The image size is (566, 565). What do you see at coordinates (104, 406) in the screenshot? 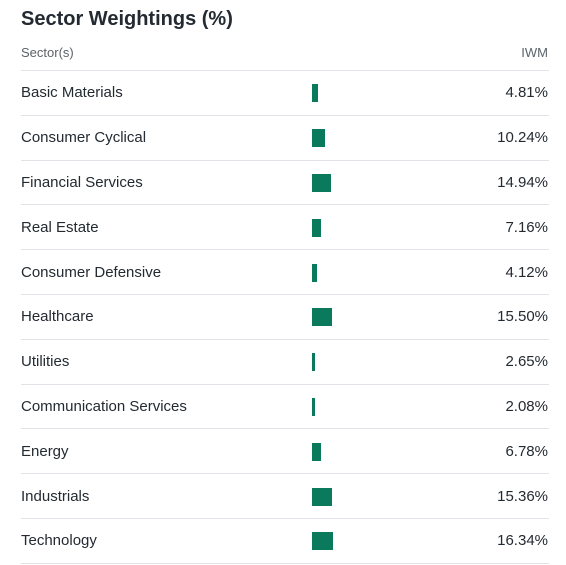
I see `sector-name: Communication Services` at bounding box center [104, 406].